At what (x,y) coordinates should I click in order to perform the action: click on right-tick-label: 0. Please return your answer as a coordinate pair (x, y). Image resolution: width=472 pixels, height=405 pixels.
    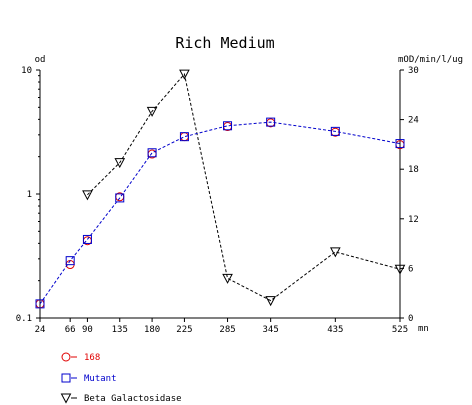
    Looking at the image, I should click on (410, 319).